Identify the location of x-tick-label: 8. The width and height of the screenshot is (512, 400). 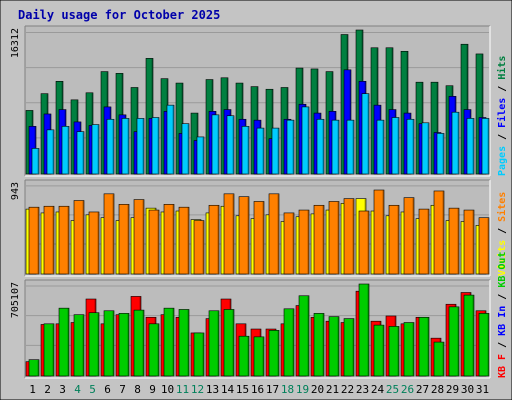
(137, 389).